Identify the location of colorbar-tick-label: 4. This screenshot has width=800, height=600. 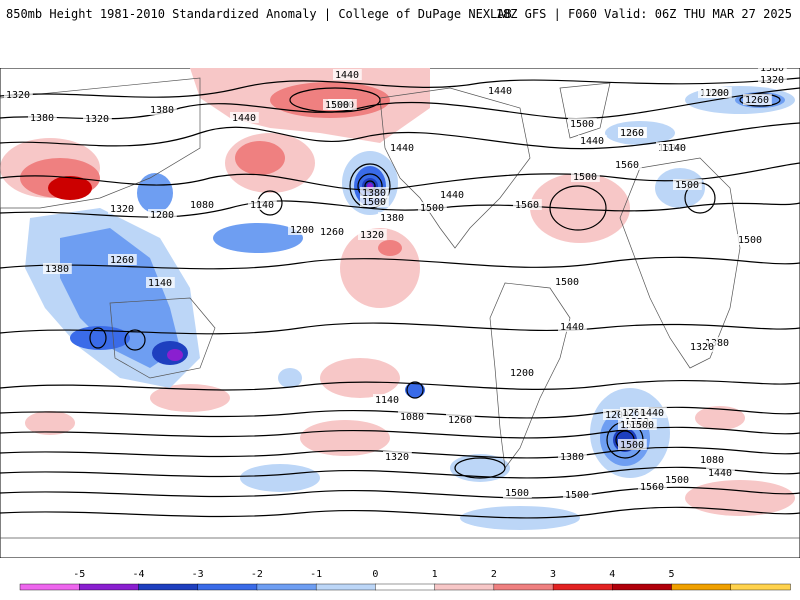
(612, 574).